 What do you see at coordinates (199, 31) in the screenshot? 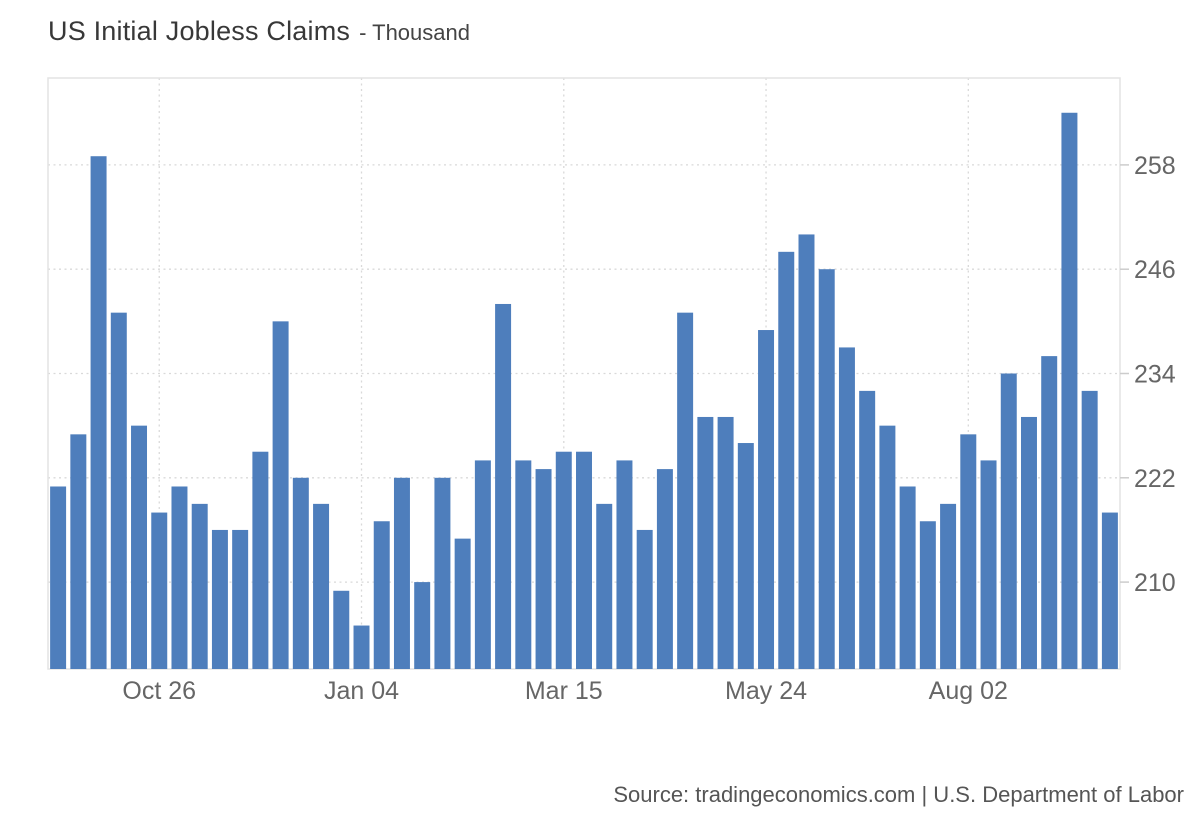
I see `chart-title: US Initial Jobless Claims` at bounding box center [199, 31].